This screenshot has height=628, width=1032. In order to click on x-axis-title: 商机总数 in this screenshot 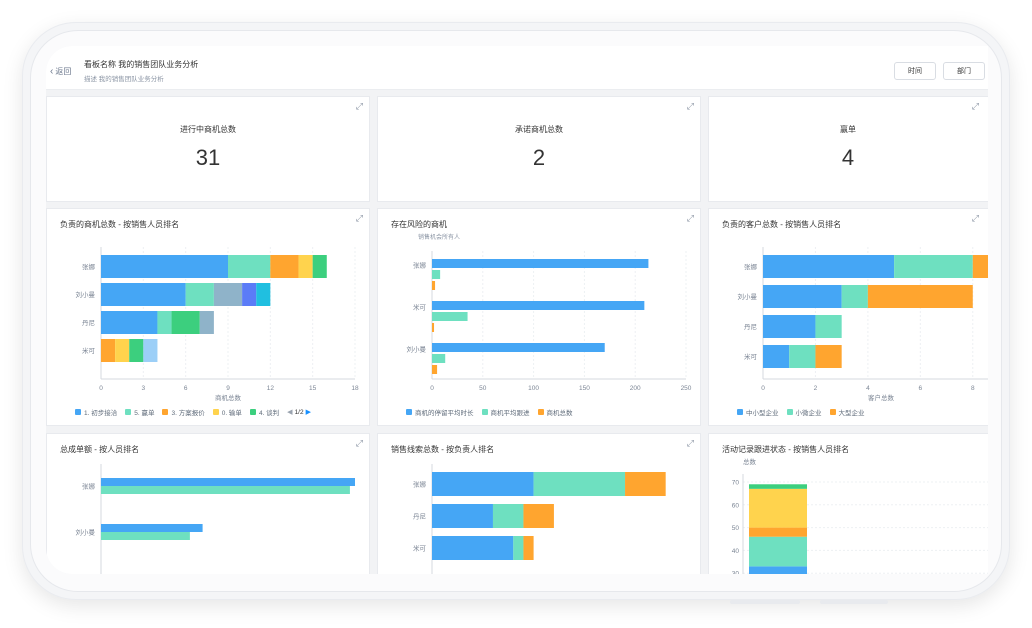, I will do `click(228, 397)`.